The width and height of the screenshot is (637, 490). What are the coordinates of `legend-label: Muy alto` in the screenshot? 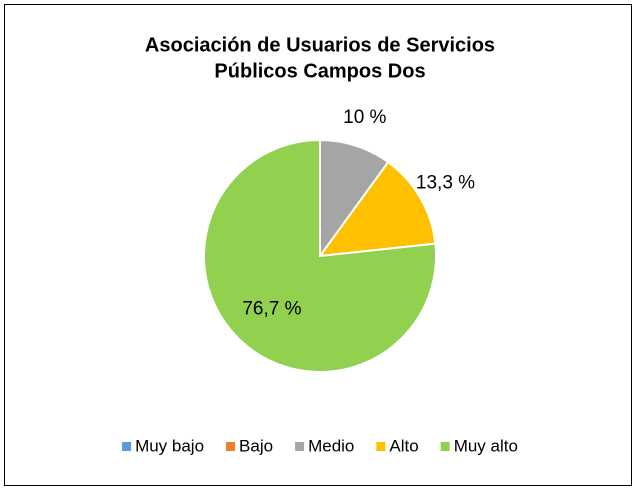 It's located at (486, 445).